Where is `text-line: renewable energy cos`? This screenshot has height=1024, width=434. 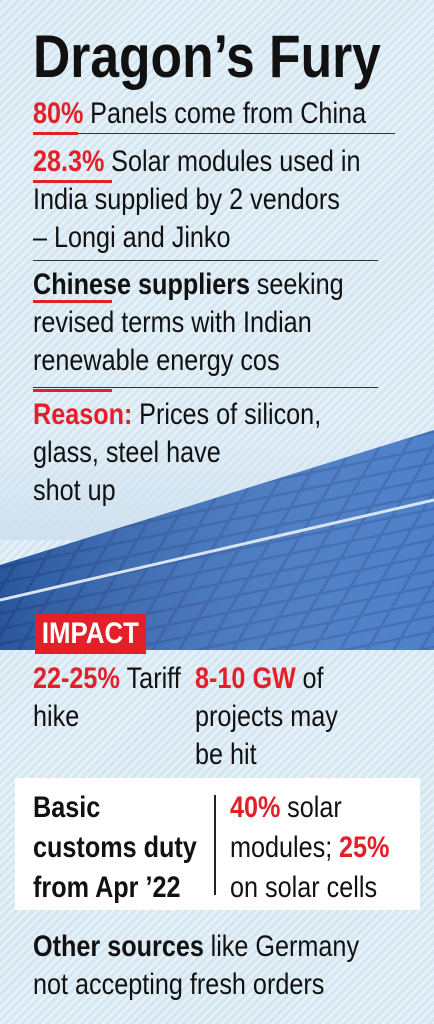 text-line: renewable energy cos is located at coordinates (156, 360).